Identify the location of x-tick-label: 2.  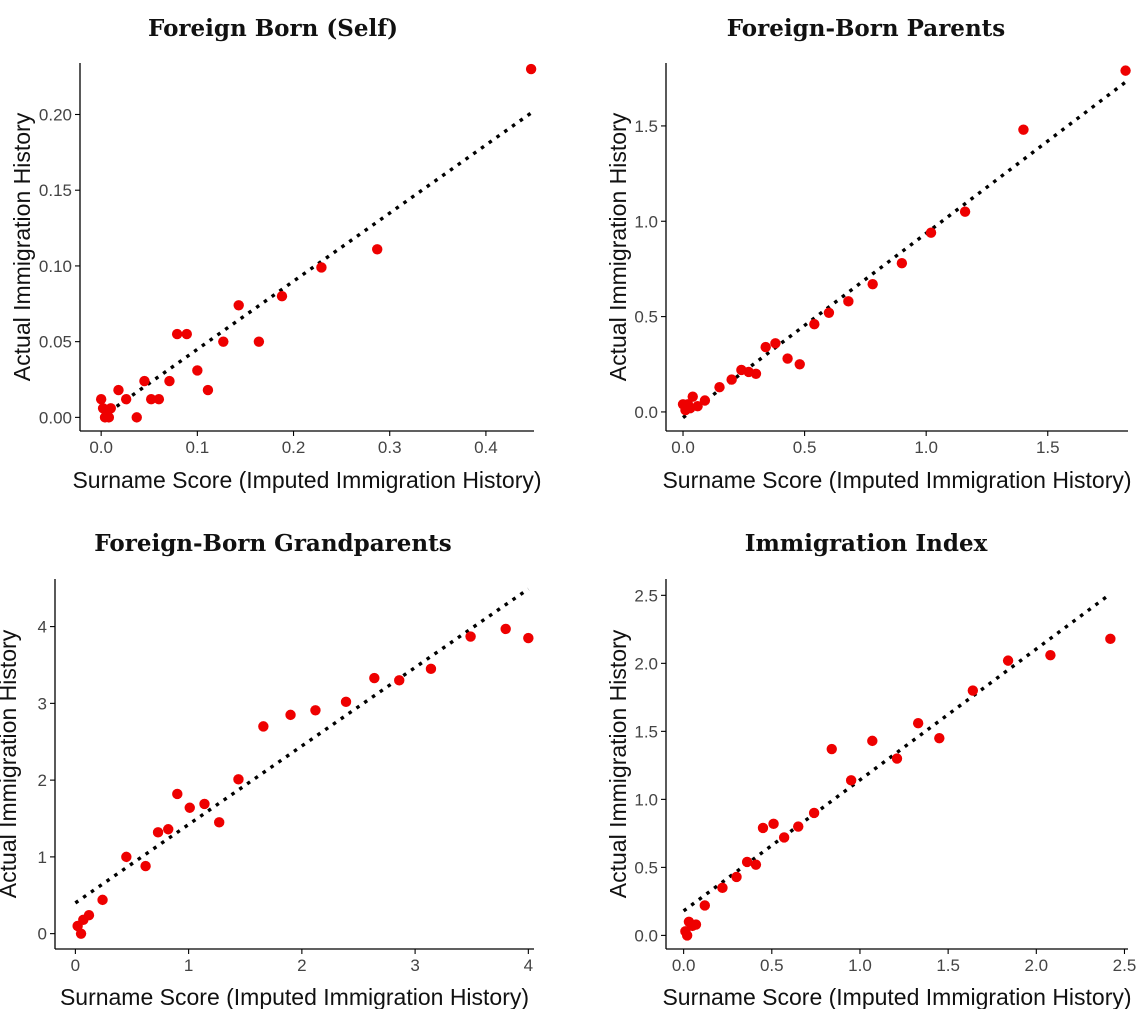
(301, 965).